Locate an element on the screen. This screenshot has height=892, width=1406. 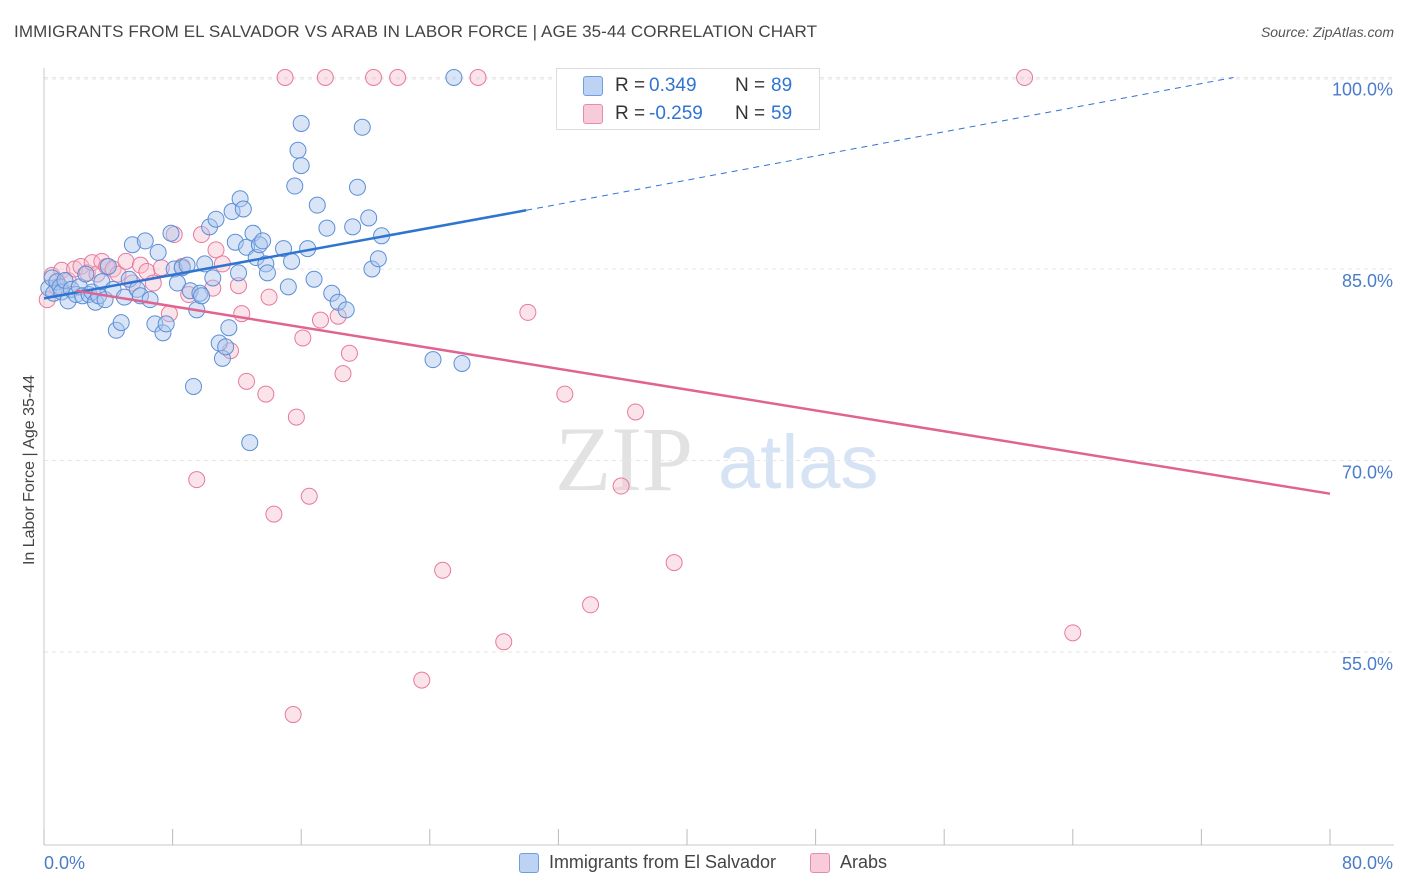
arabs-swatch is located at coordinates (593, 114).